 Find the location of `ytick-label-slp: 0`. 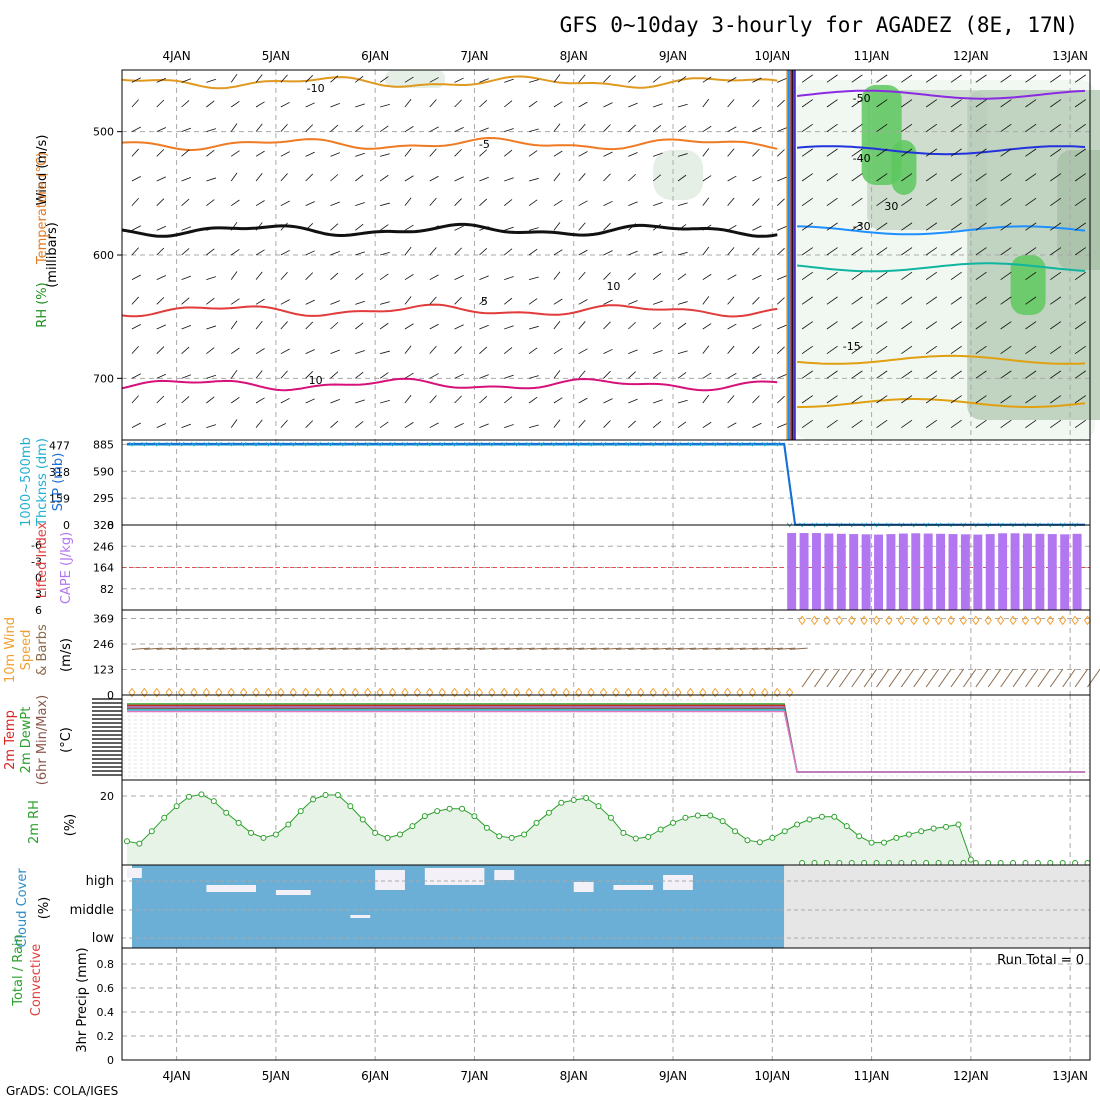

ytick-label-slp: 0 is located at coordinates (110, 525).